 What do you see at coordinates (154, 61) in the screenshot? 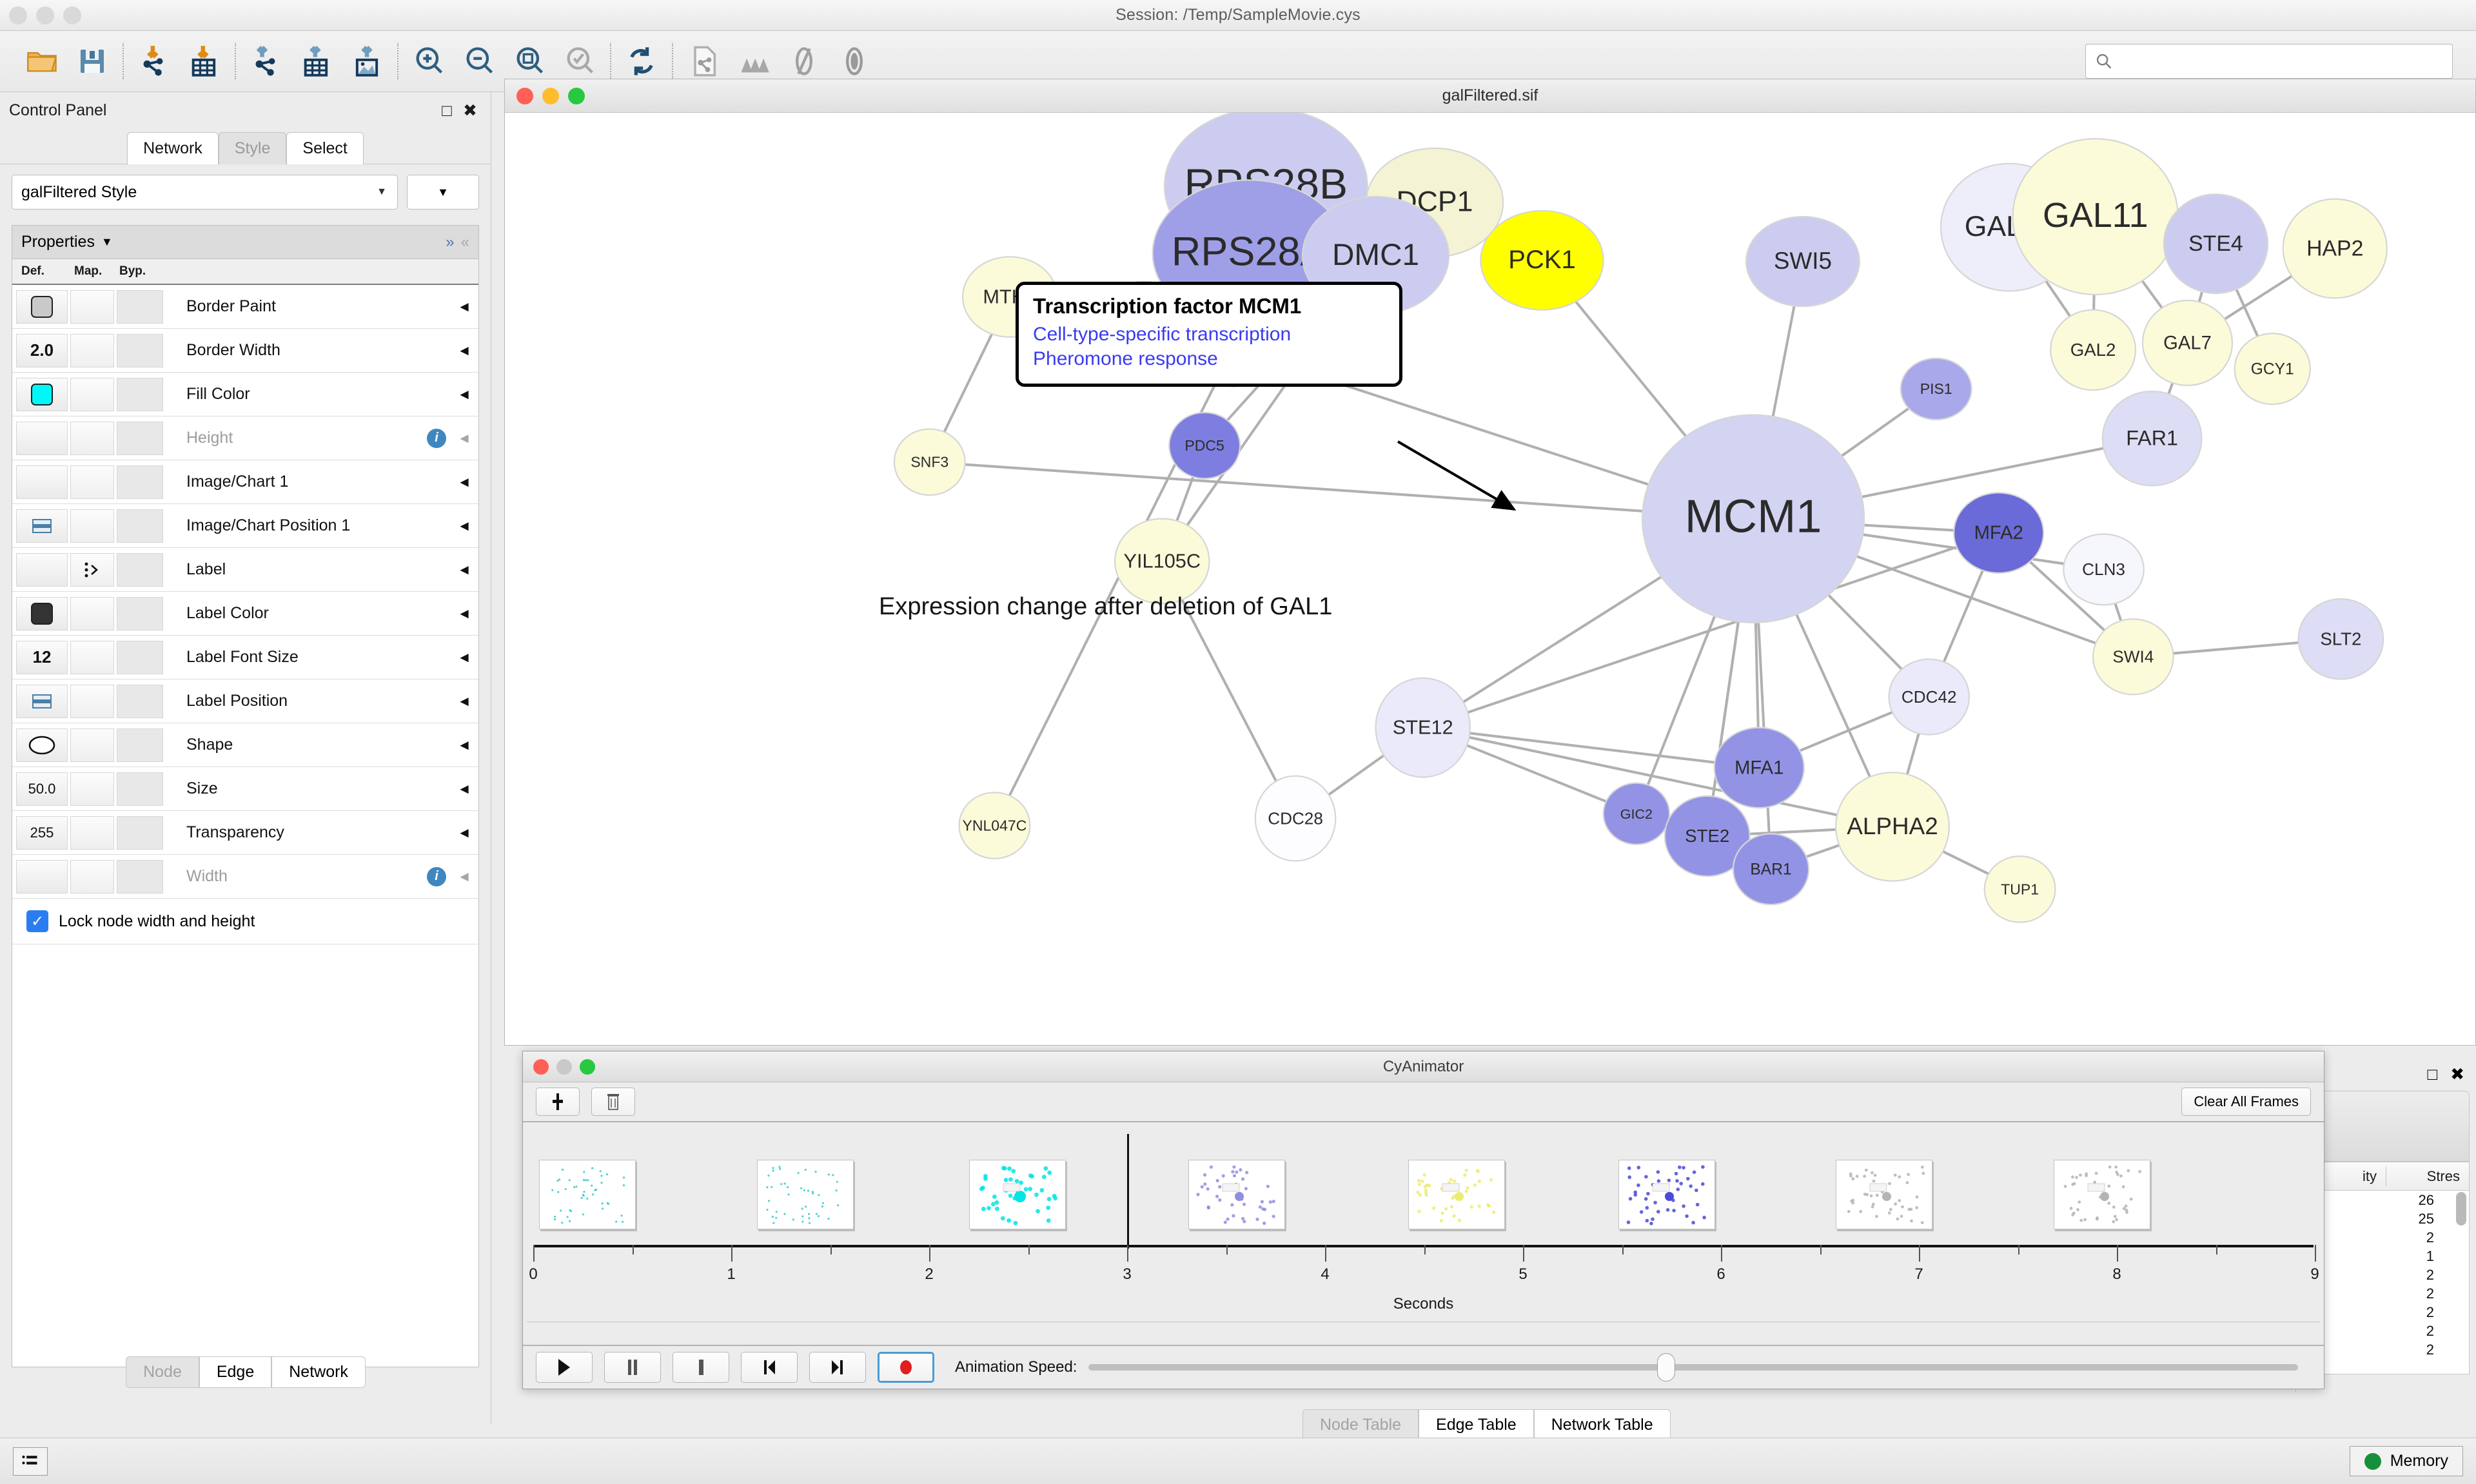
I see `import-network-icon` at bounding box center [154, 61].